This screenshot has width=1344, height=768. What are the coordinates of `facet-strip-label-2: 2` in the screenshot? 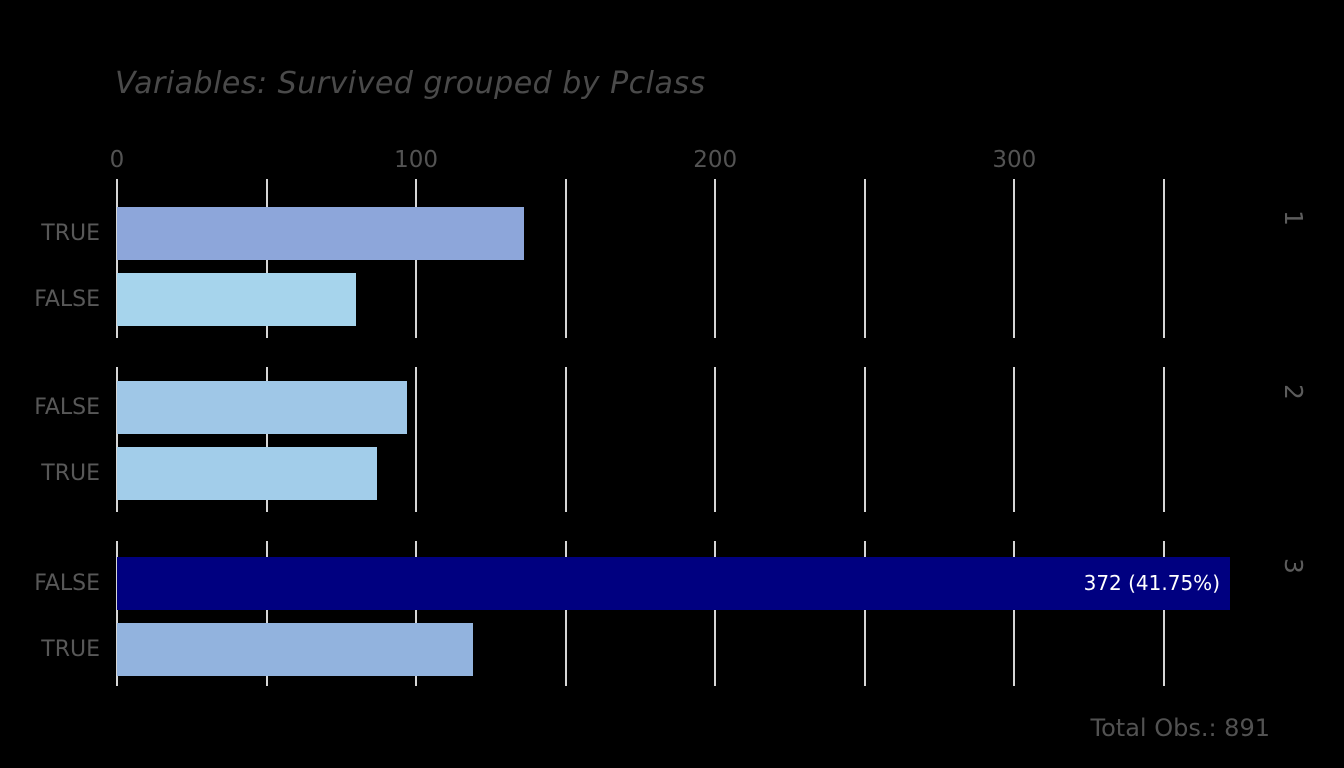 It's located at (1293, 392).